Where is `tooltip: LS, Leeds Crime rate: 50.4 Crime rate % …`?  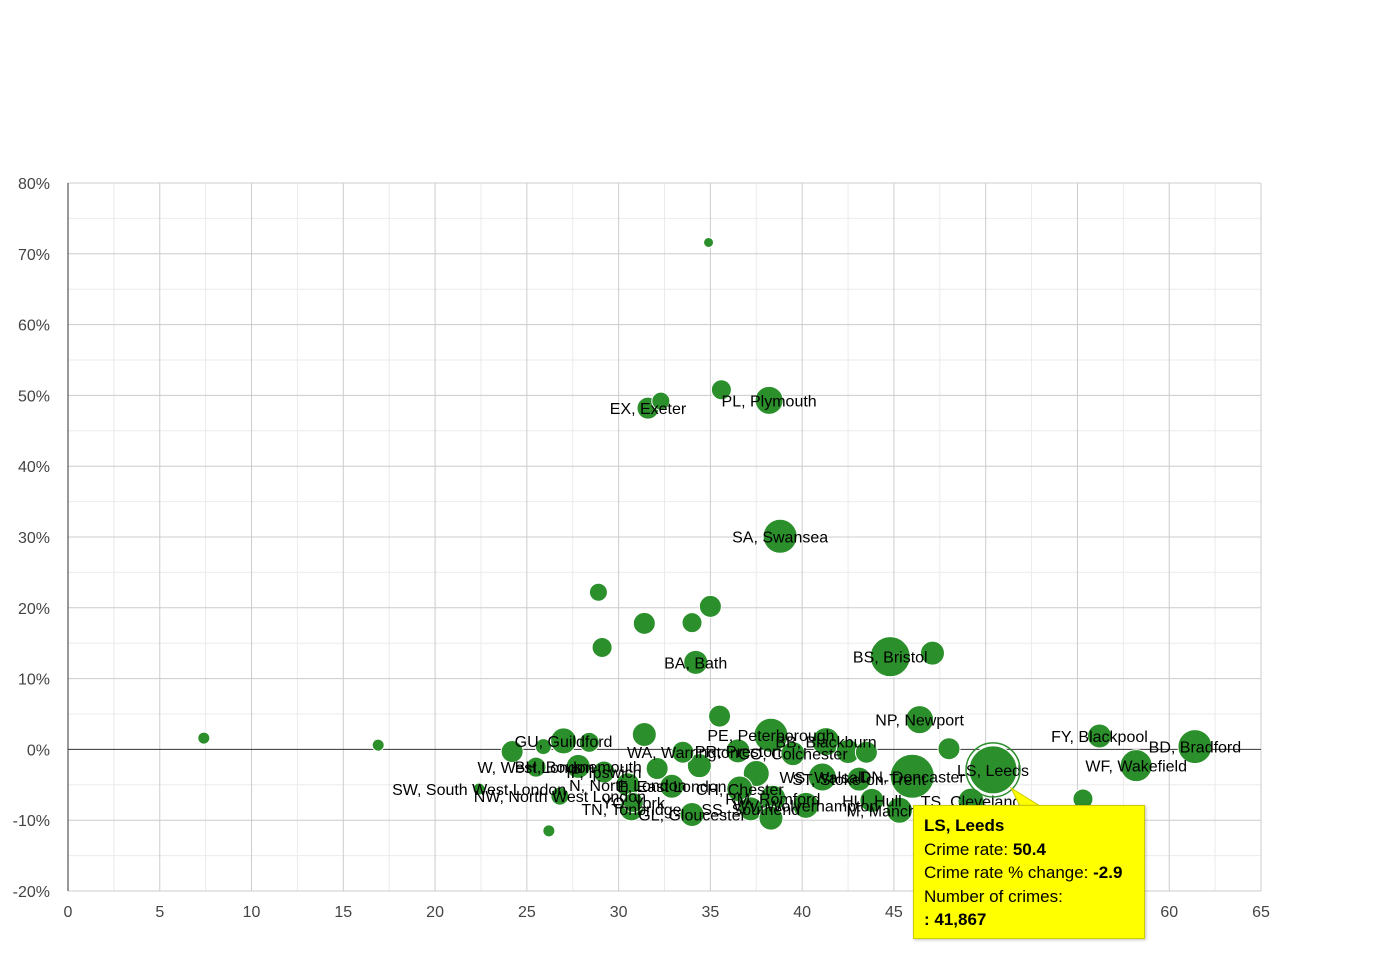 tooltip: LS, Leeds Crime rate: 50.4 Crime rate % … is located at coordinates (1029, 872).